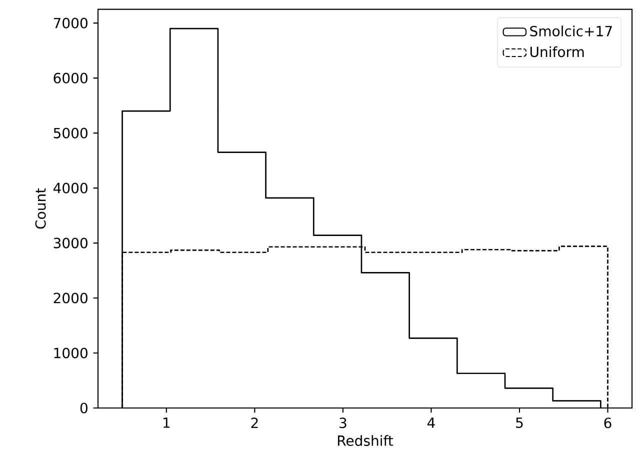 This screenshot has width=641, height=464. I want to click on x-tick-label: 2, so click(254, 423).